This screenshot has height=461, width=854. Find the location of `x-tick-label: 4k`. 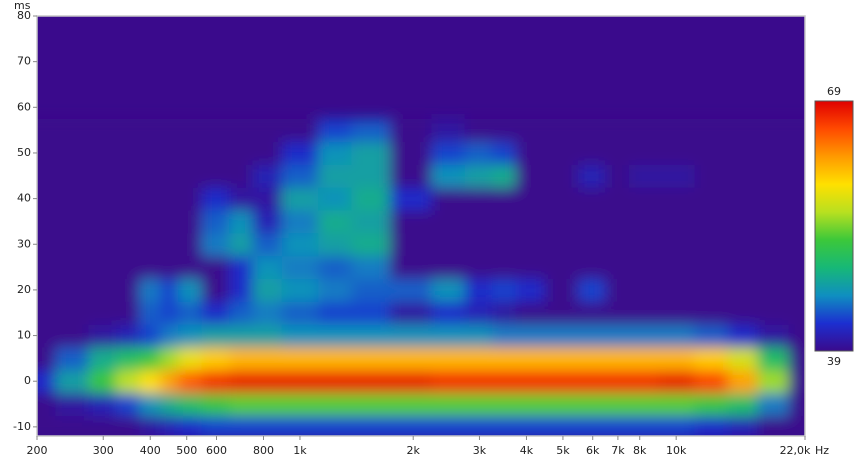

x-tick-label: 4k is located at coordinates (527, 450).